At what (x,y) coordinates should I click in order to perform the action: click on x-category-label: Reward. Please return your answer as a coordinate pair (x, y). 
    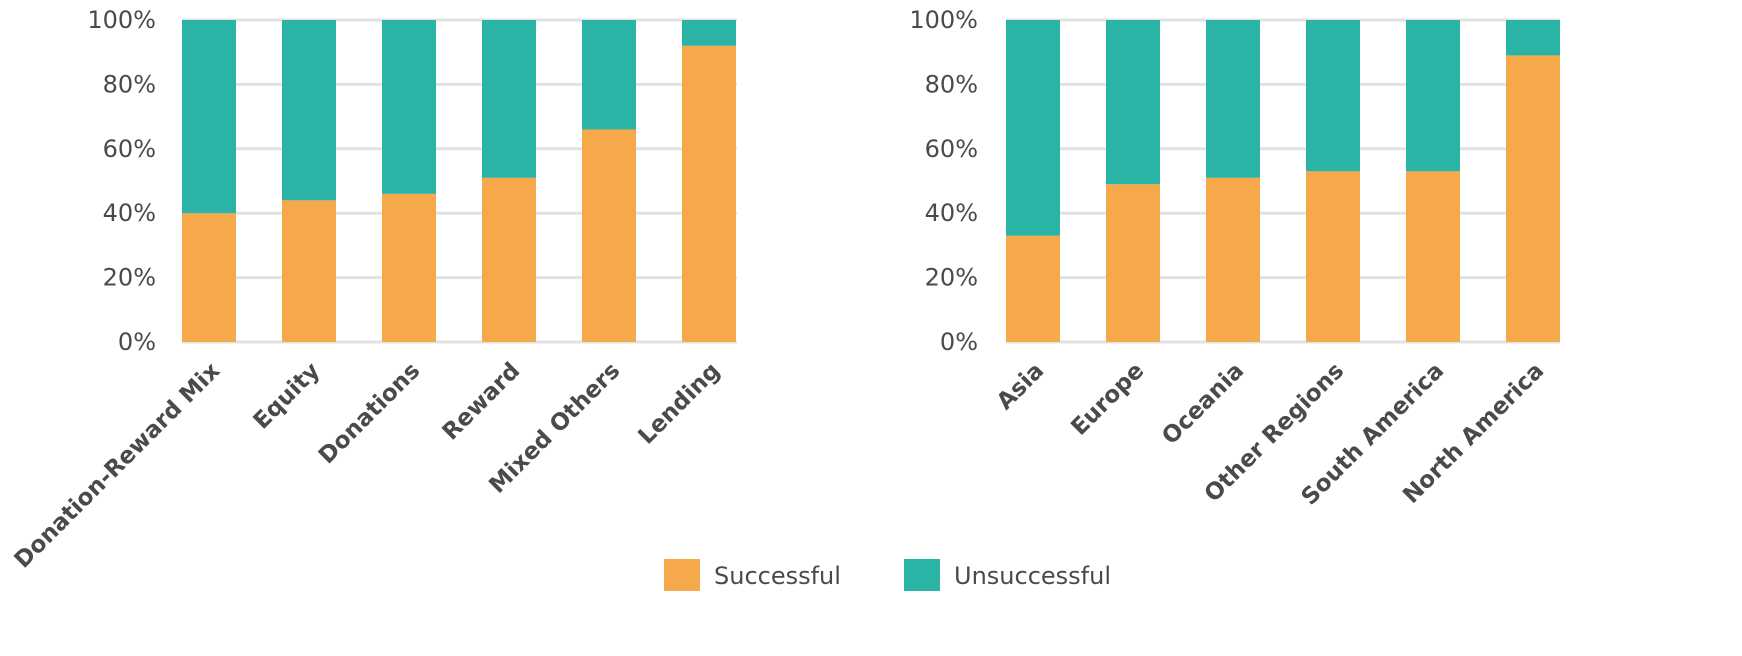
    Looking at the image, I should click on (482, 402).